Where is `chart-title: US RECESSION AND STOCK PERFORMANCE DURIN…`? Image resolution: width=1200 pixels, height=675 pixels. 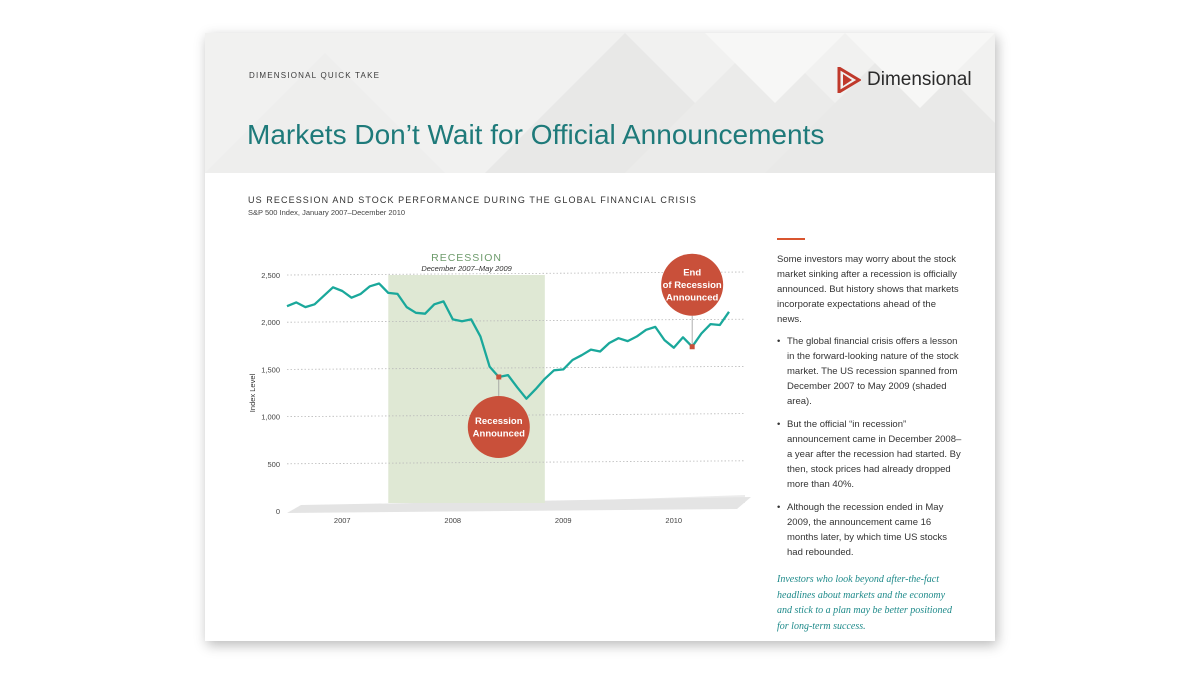
chart-title: US RECESSION AND STOCK PERFORMANCE DURIN… is located at coordinates (472, 200).